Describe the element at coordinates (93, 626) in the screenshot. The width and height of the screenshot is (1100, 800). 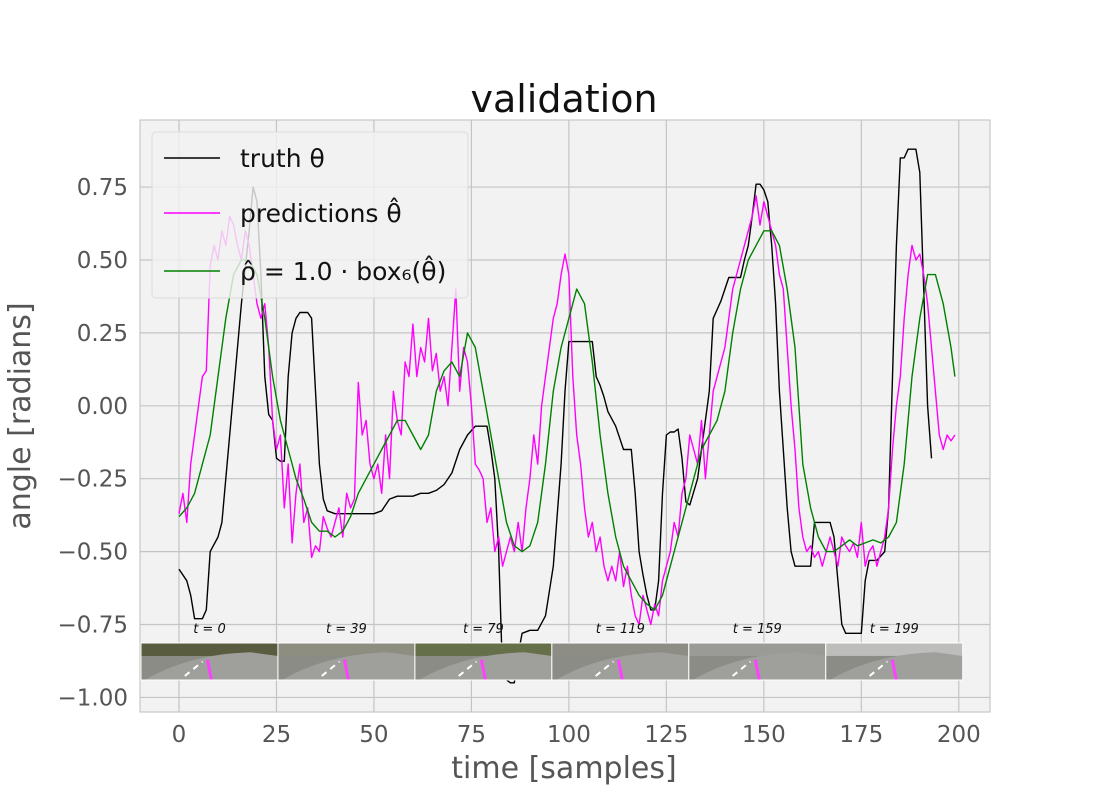
I see `y-tick-label: −0.75` at that location.